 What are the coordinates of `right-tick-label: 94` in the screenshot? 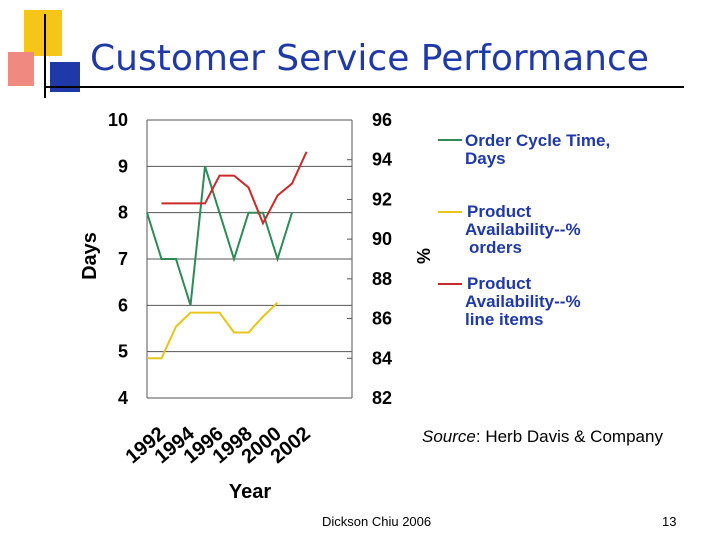 It's located at (382, 160).